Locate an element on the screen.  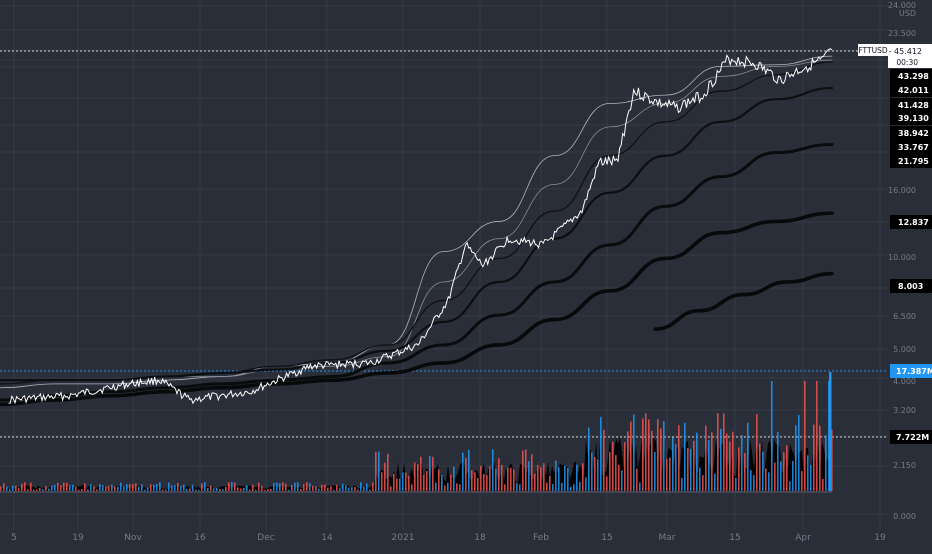
symbol-tag is located at coordinates (873, 50).